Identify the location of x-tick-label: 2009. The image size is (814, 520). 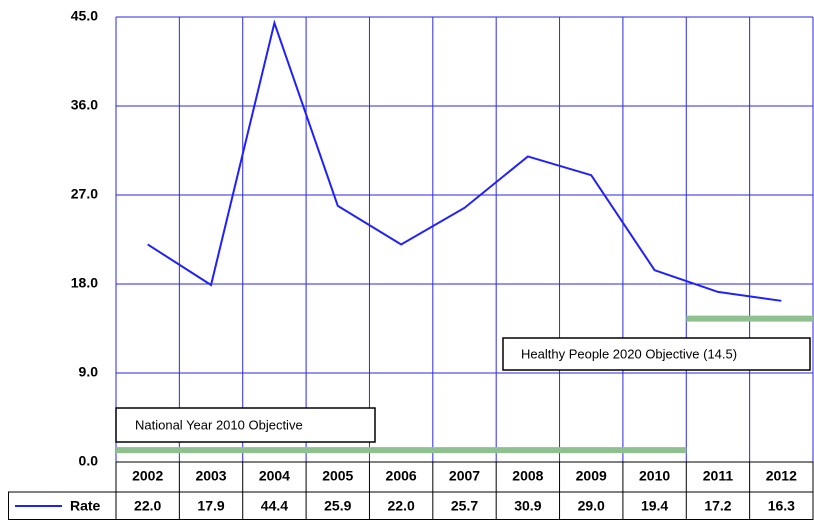
(591, 476).